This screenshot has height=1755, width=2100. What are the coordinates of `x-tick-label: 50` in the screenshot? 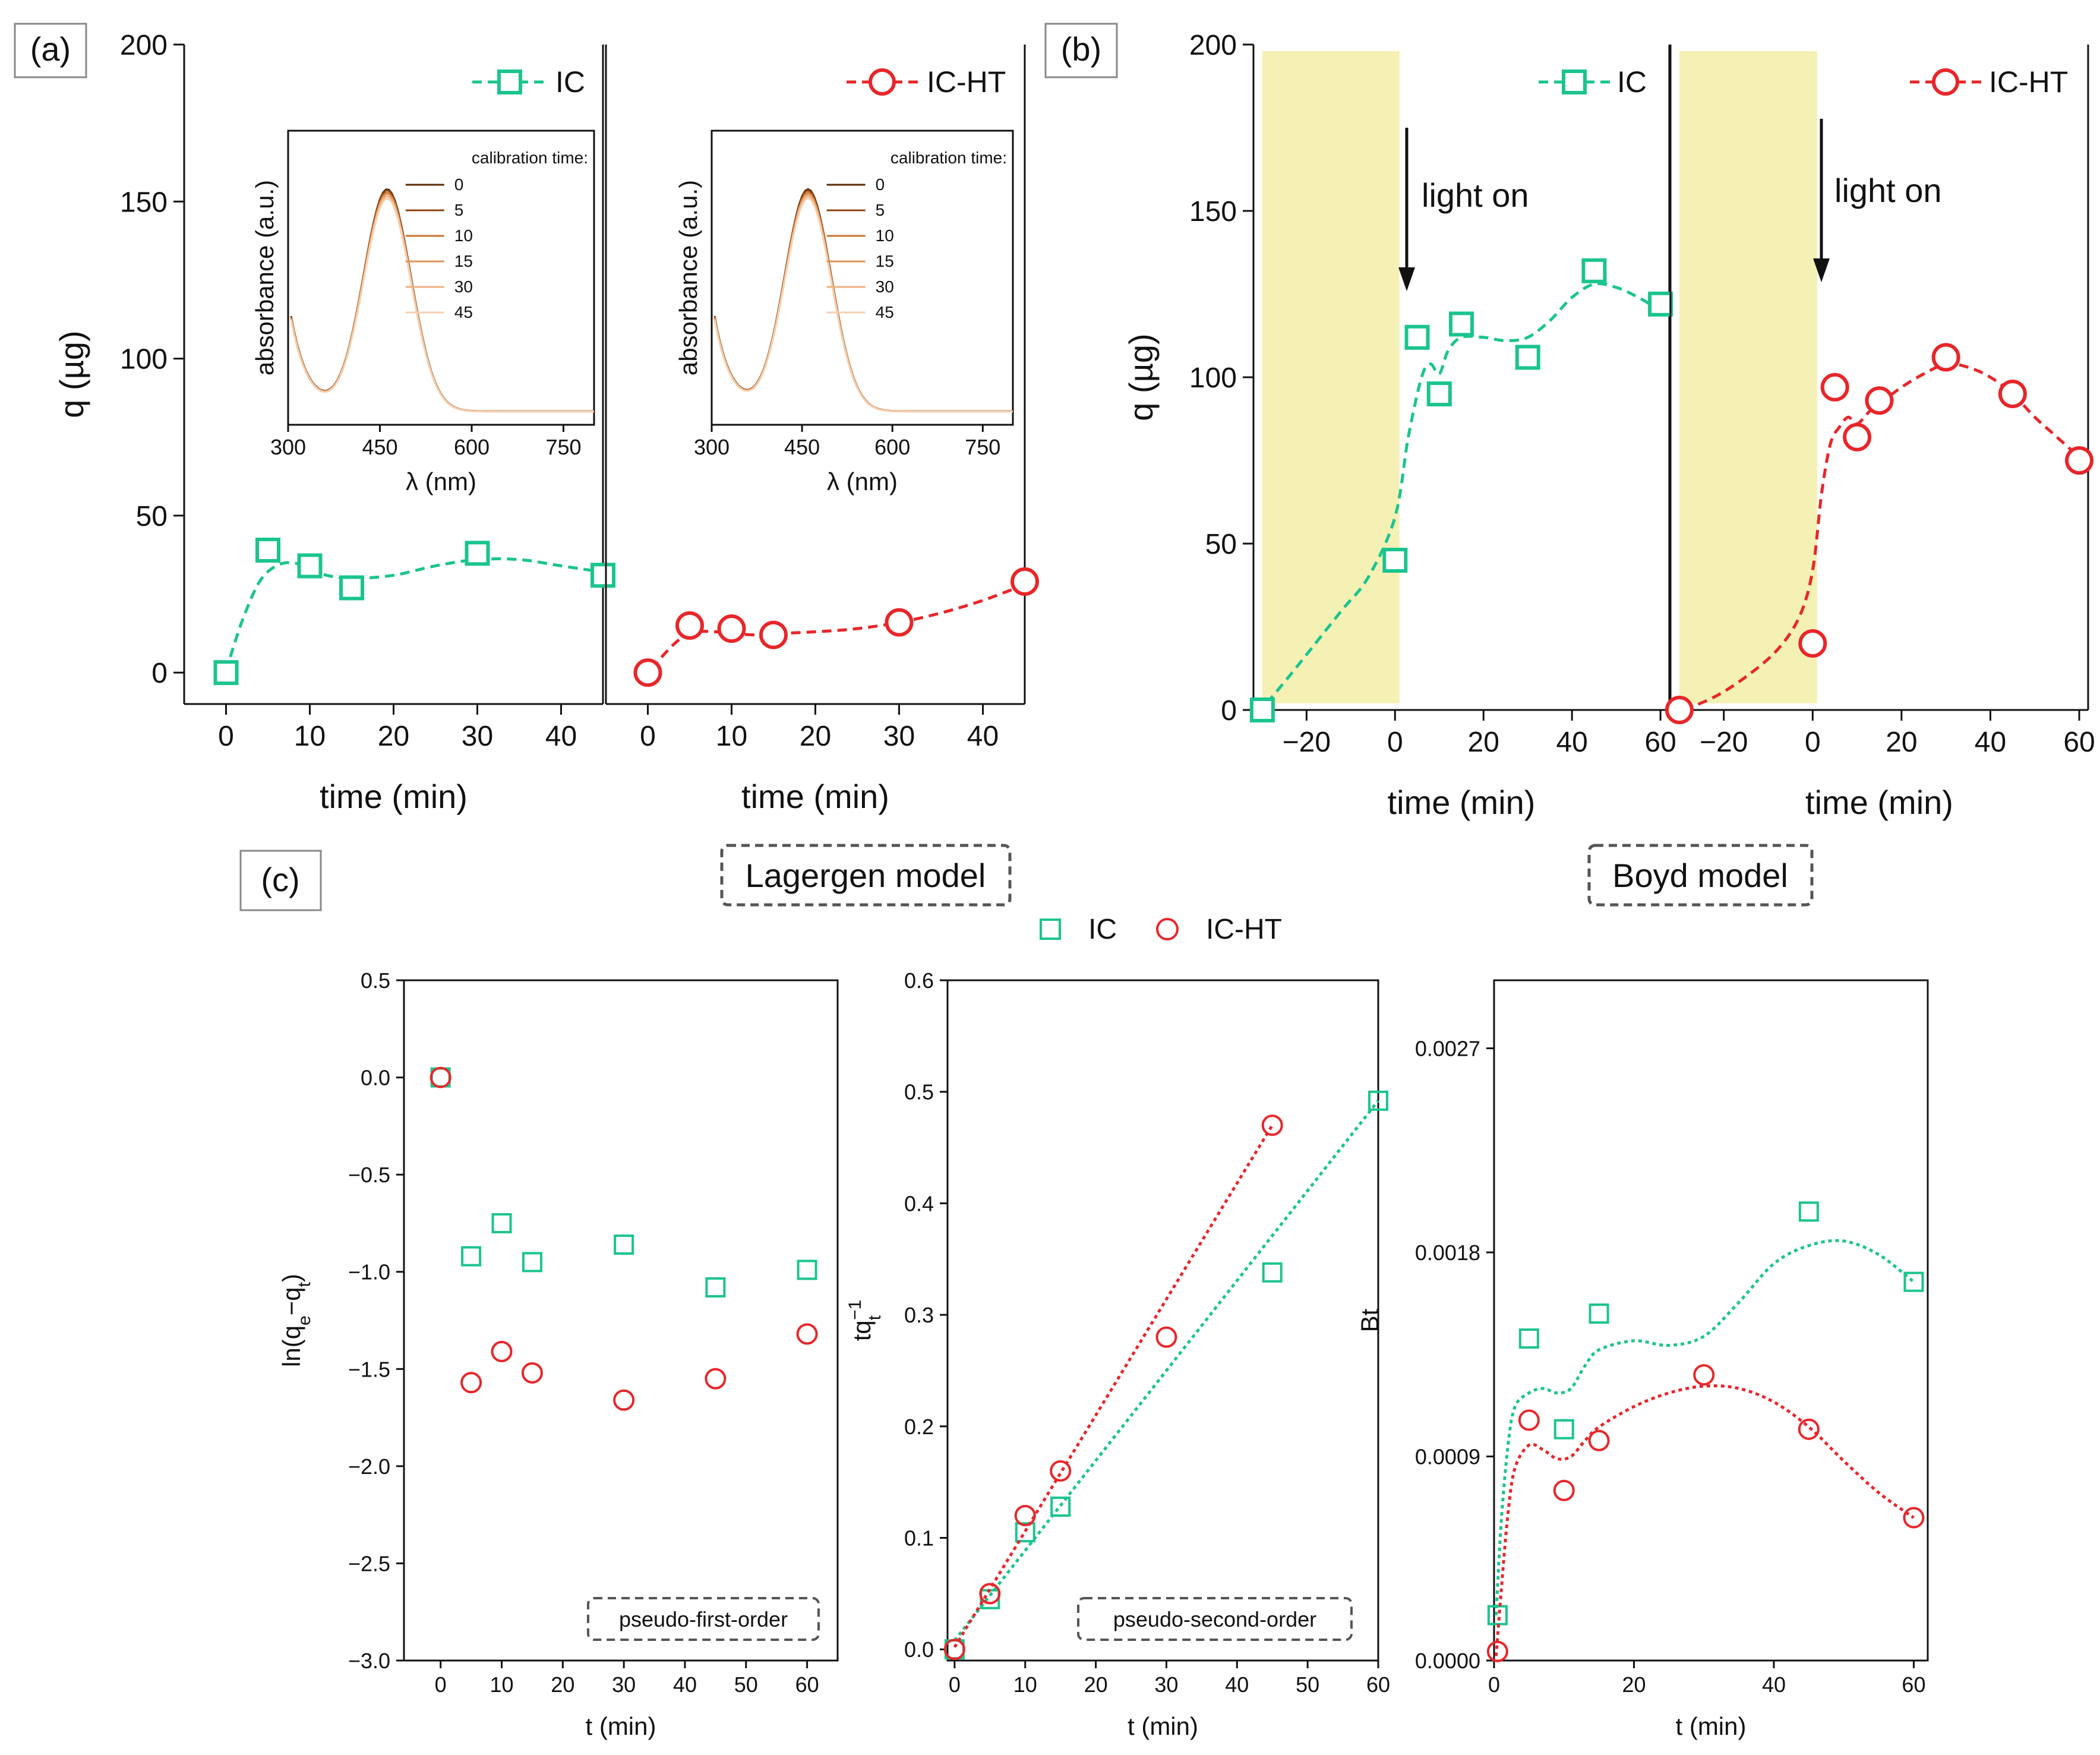 It's located at (1307, 1684).